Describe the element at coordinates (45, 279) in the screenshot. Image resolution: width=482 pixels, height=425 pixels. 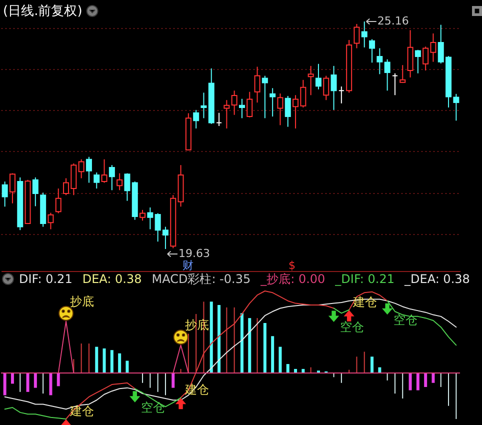
I see `text: DIF: 0.21` at that location.